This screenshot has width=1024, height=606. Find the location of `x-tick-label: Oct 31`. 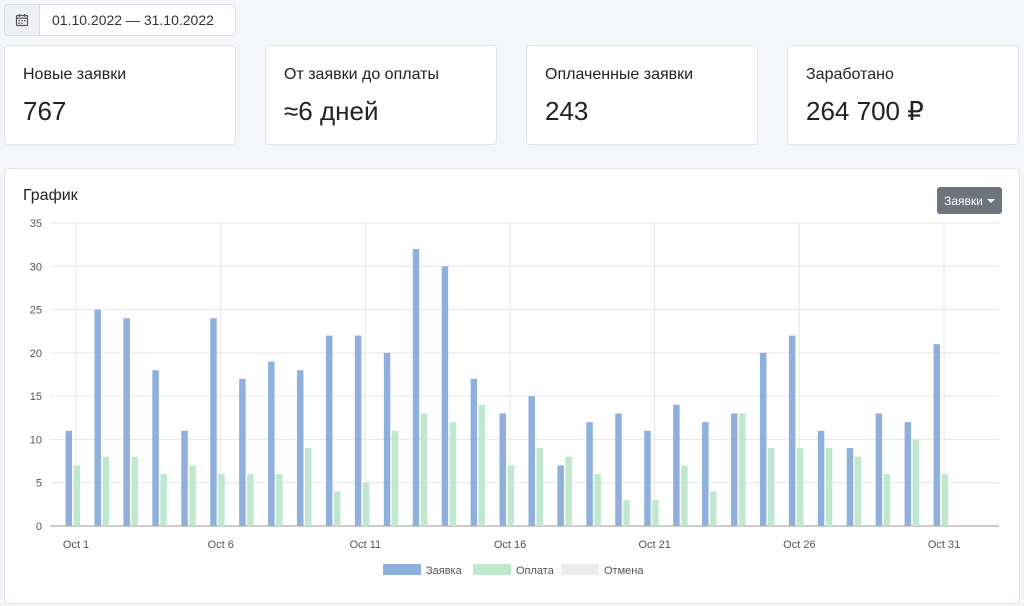

x-tick-label: Oct 31 is located at coordinates (944, 545).